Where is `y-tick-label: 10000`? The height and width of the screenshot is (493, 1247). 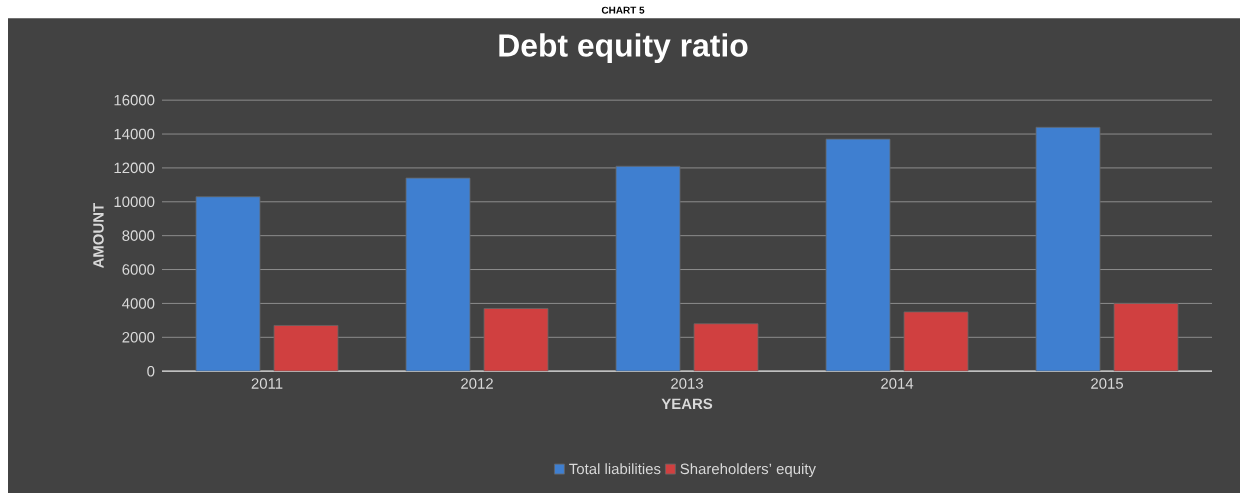
y-tick-label: 10000 is located at coordinates (134, 202).